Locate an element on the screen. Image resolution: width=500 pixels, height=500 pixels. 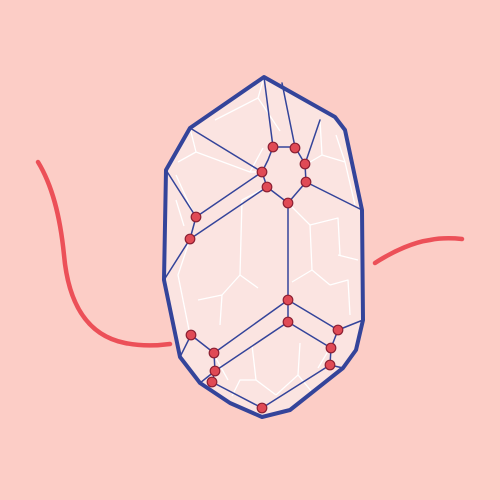
right-curve is located at coordinates (418, 251).